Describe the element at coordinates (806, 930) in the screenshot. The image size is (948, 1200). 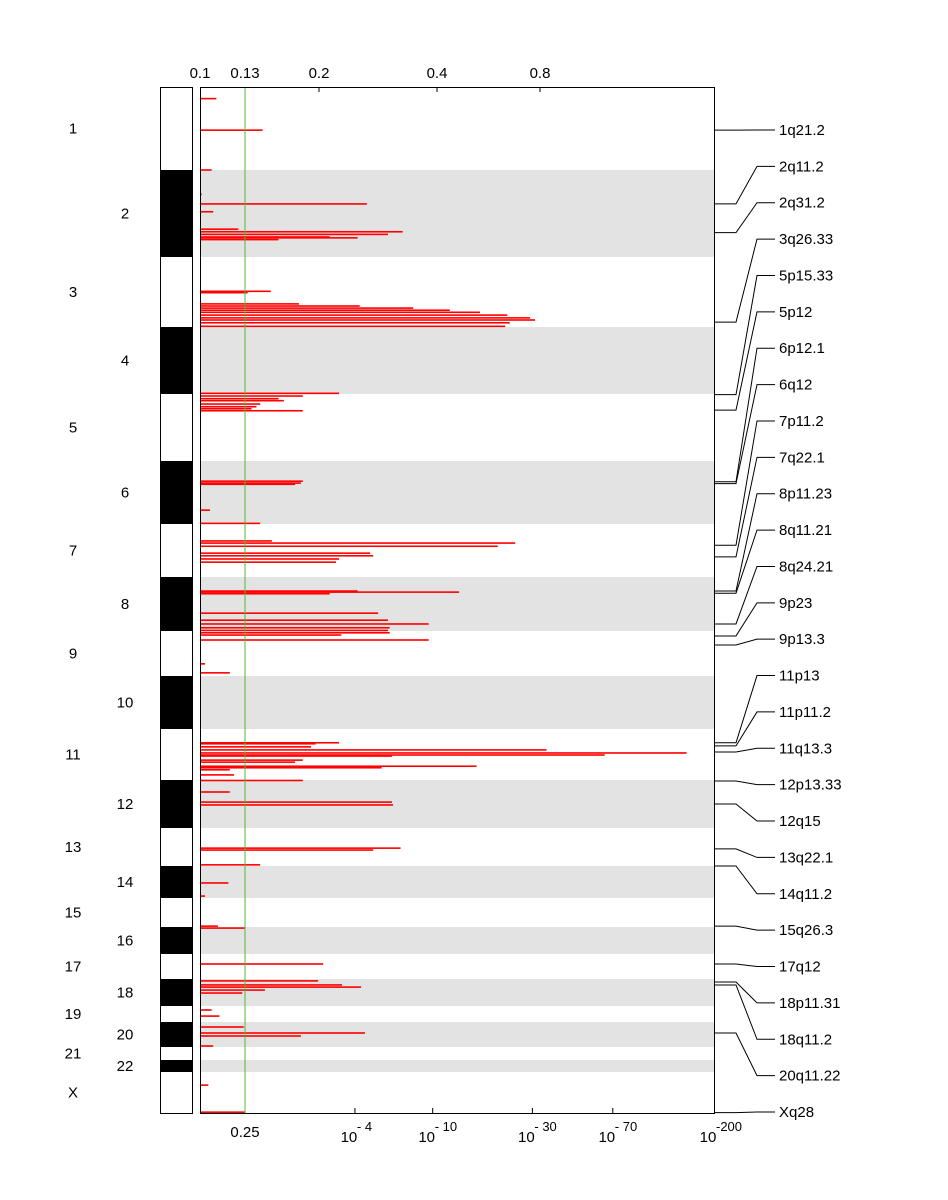
I see `peak-label: 15q26.3` at that location.